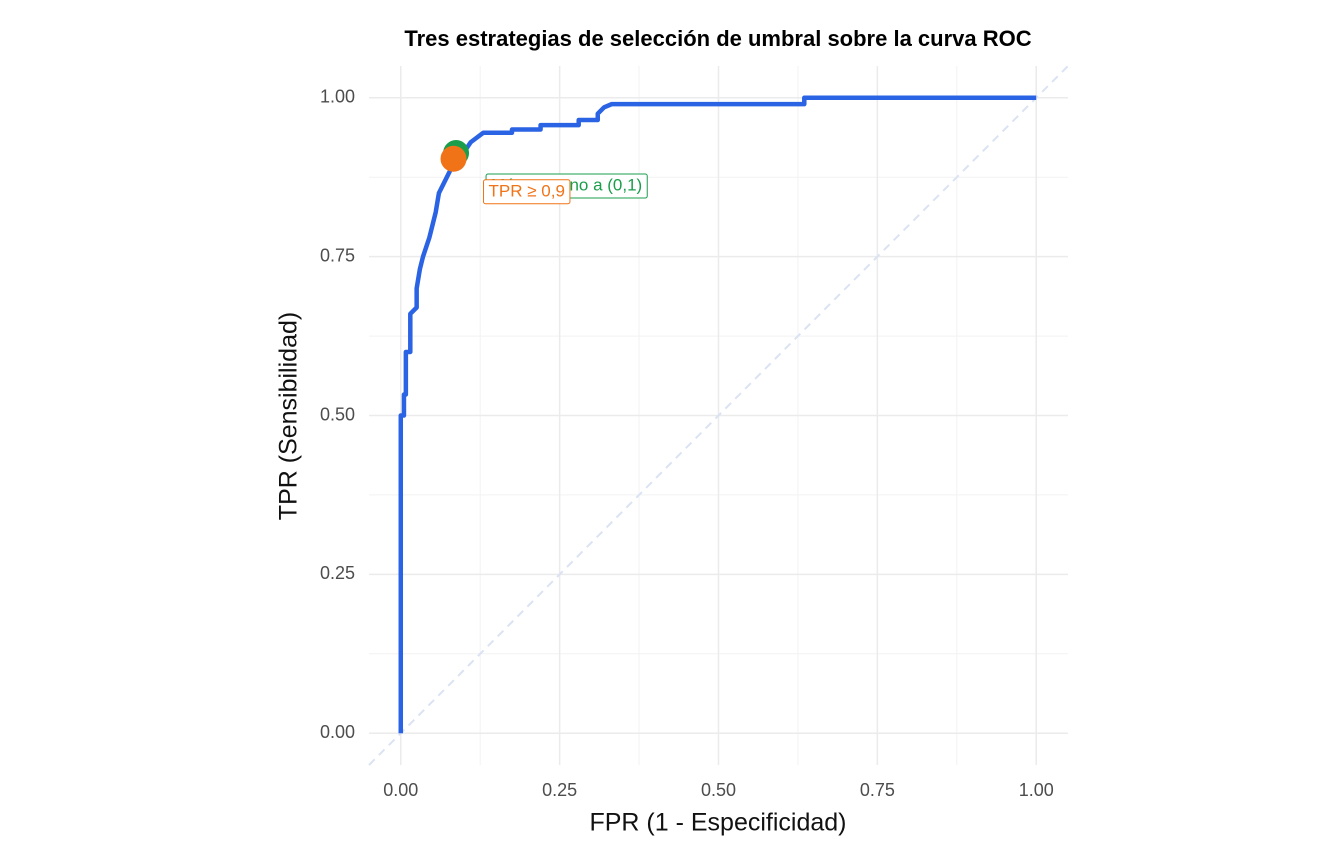 This screenshot has width=1344, height=864. Describe the element at coordinates (717, 823) in the screenshot. I see `x-axis-title: FPR (1 - Especificidad)` at that location.